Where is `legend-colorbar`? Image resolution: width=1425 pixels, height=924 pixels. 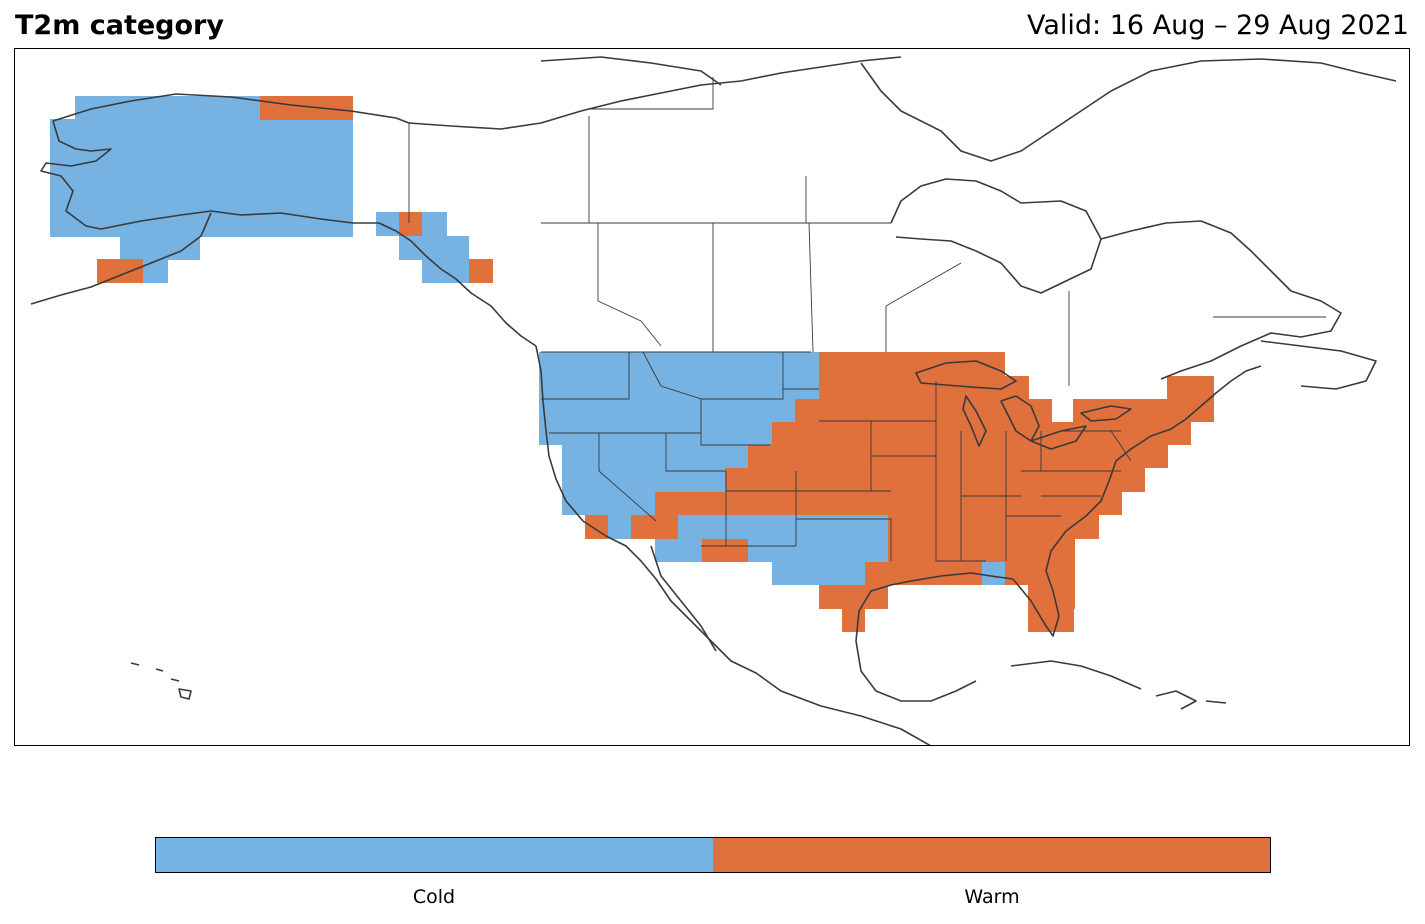 legend-colorbar is located at coordinates (713, 855).